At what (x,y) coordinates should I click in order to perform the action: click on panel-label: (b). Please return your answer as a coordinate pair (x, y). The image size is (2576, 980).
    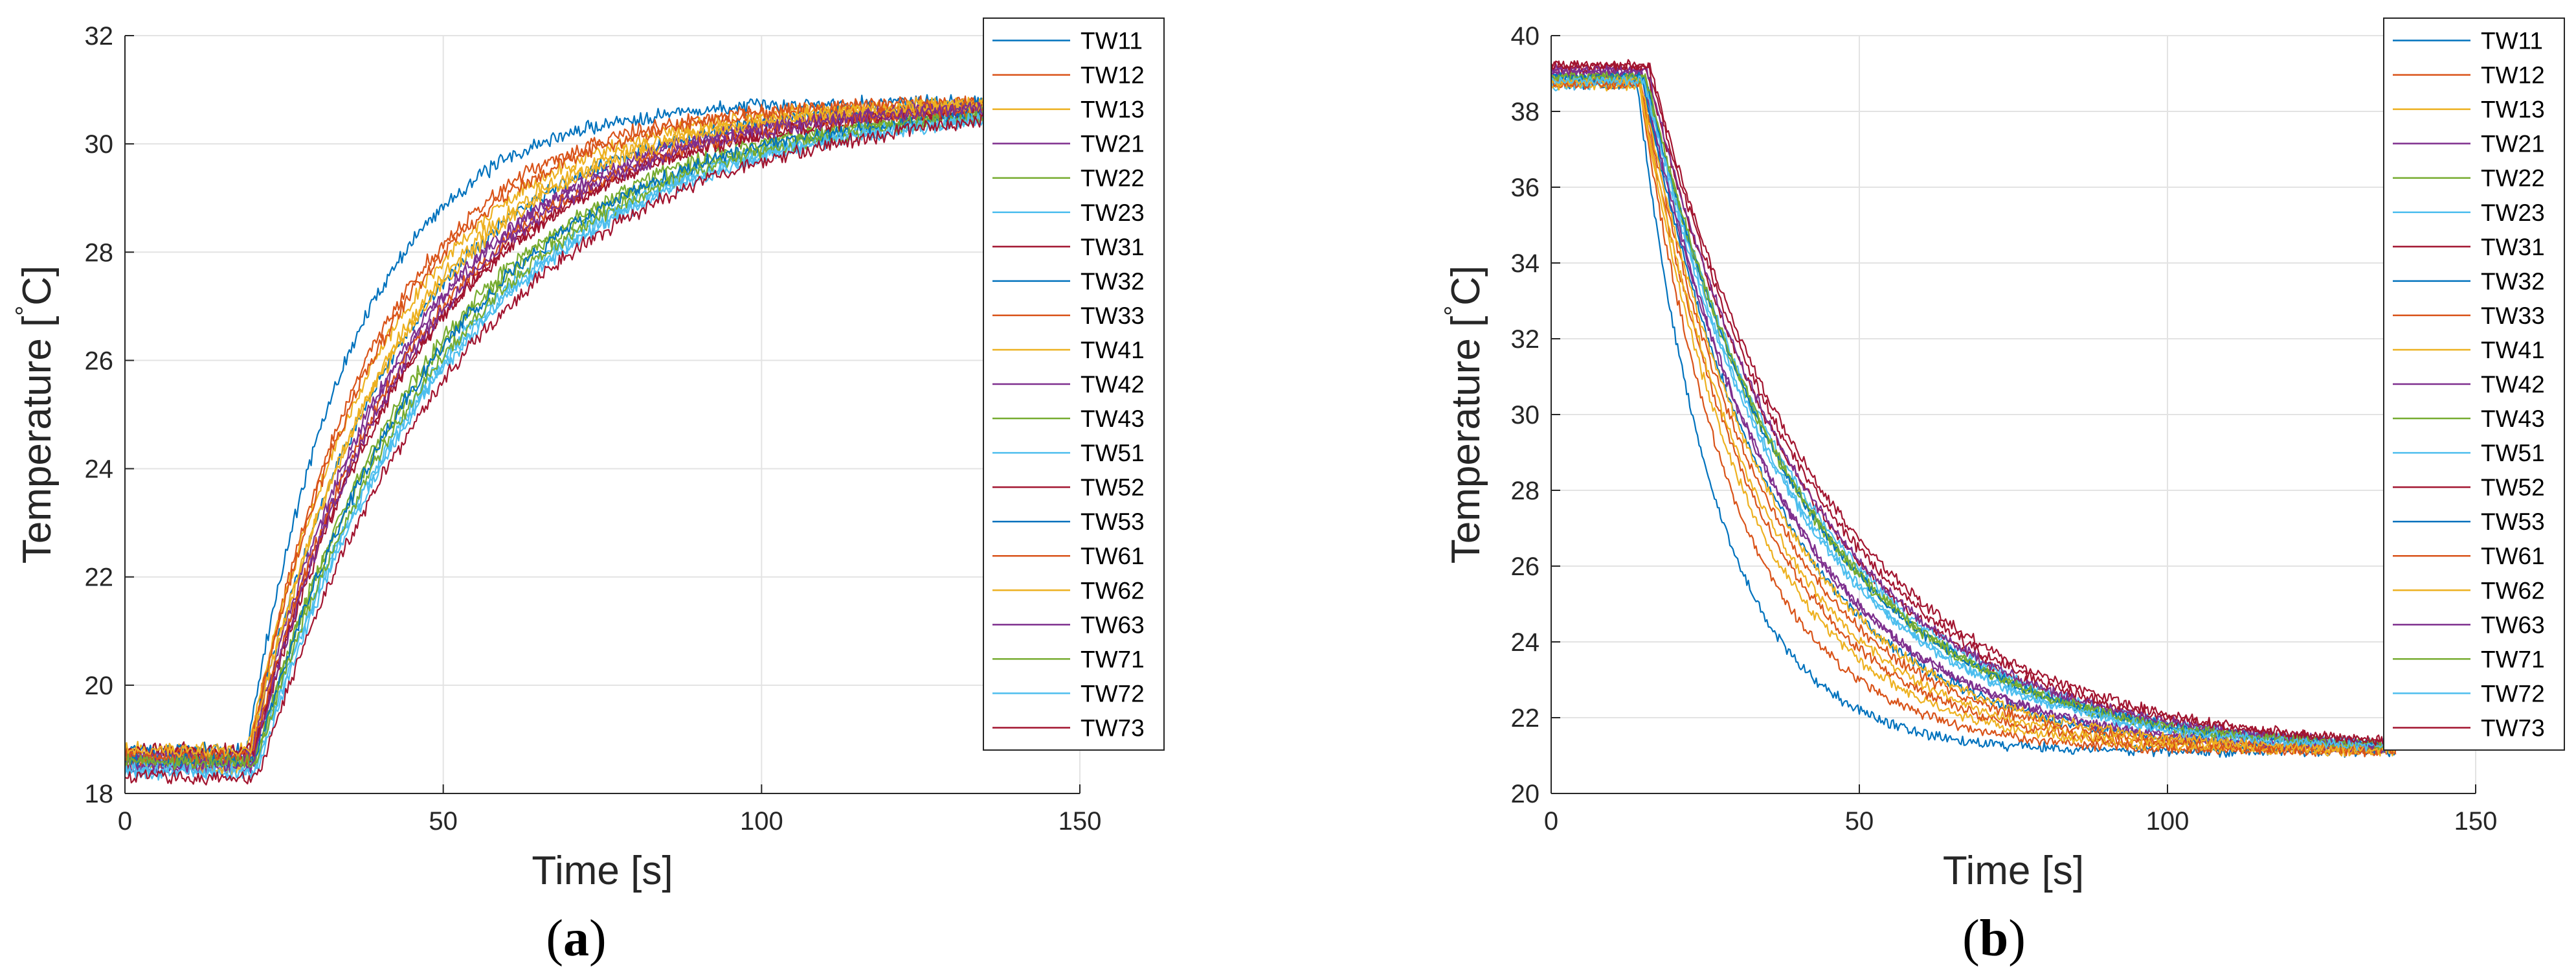
    Looking at the image, I should click on (1994, 938).